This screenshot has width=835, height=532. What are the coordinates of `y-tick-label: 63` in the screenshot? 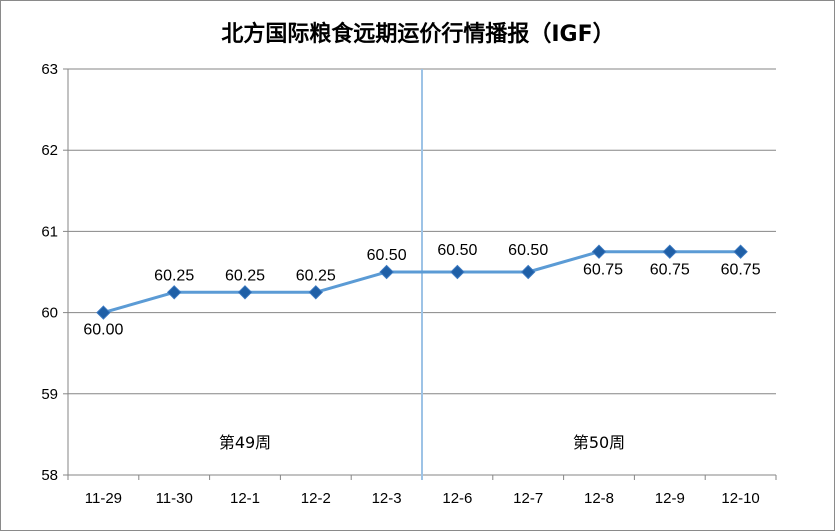 It's located at (49, 69).